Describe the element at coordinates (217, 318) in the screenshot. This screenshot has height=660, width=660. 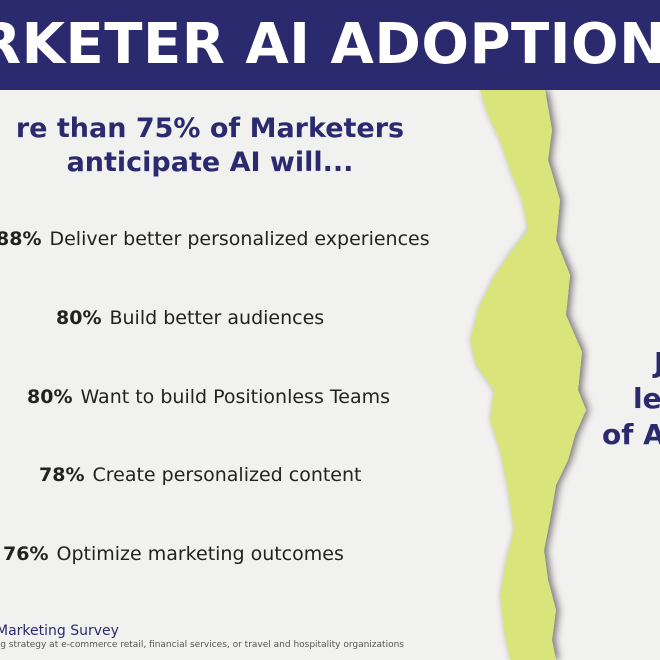
I see `stat-label: Build better audiences` at that location.